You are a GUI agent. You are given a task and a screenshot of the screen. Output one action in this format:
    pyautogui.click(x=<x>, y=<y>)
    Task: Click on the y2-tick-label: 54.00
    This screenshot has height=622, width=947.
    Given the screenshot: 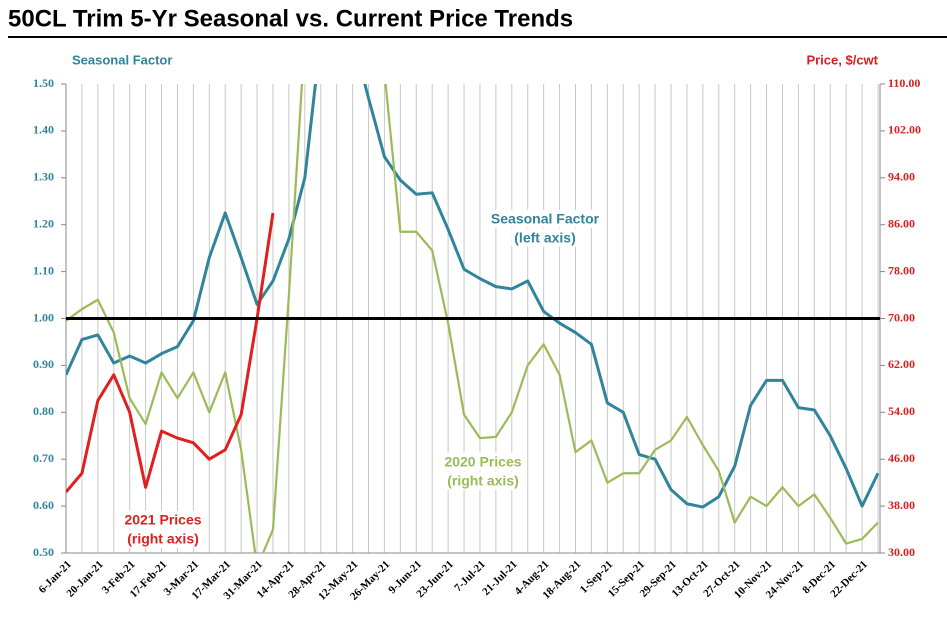 What is the action you would take?
    pyautogui.click(x=901, y=411)
    